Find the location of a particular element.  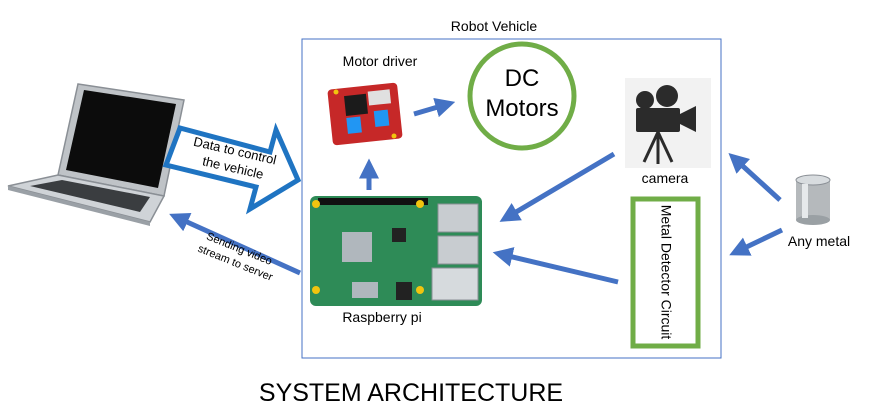

metal-to-detector-arrow is located at coordinates (756, 241).